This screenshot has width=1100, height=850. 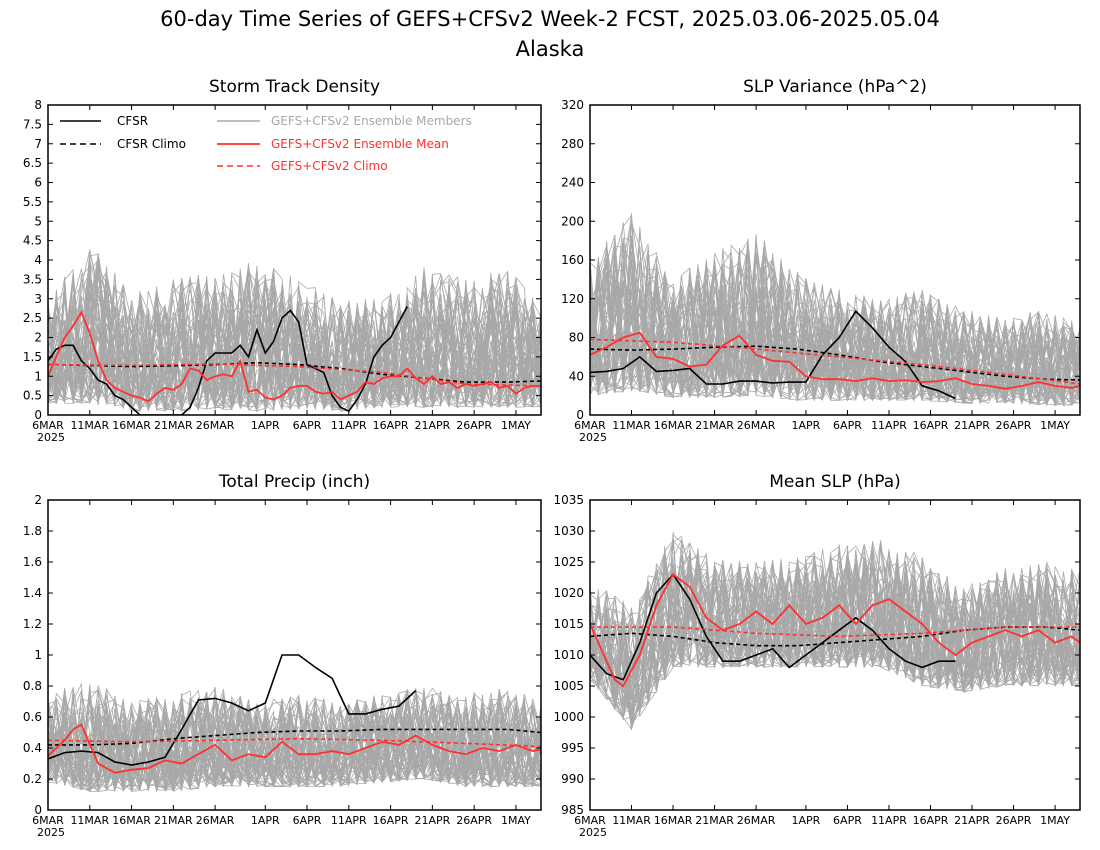 What do you see at coordinates (1014, 820) in the screenshot?
I see `x-tick-label: 26APR` at bounding box center [1014, 820].